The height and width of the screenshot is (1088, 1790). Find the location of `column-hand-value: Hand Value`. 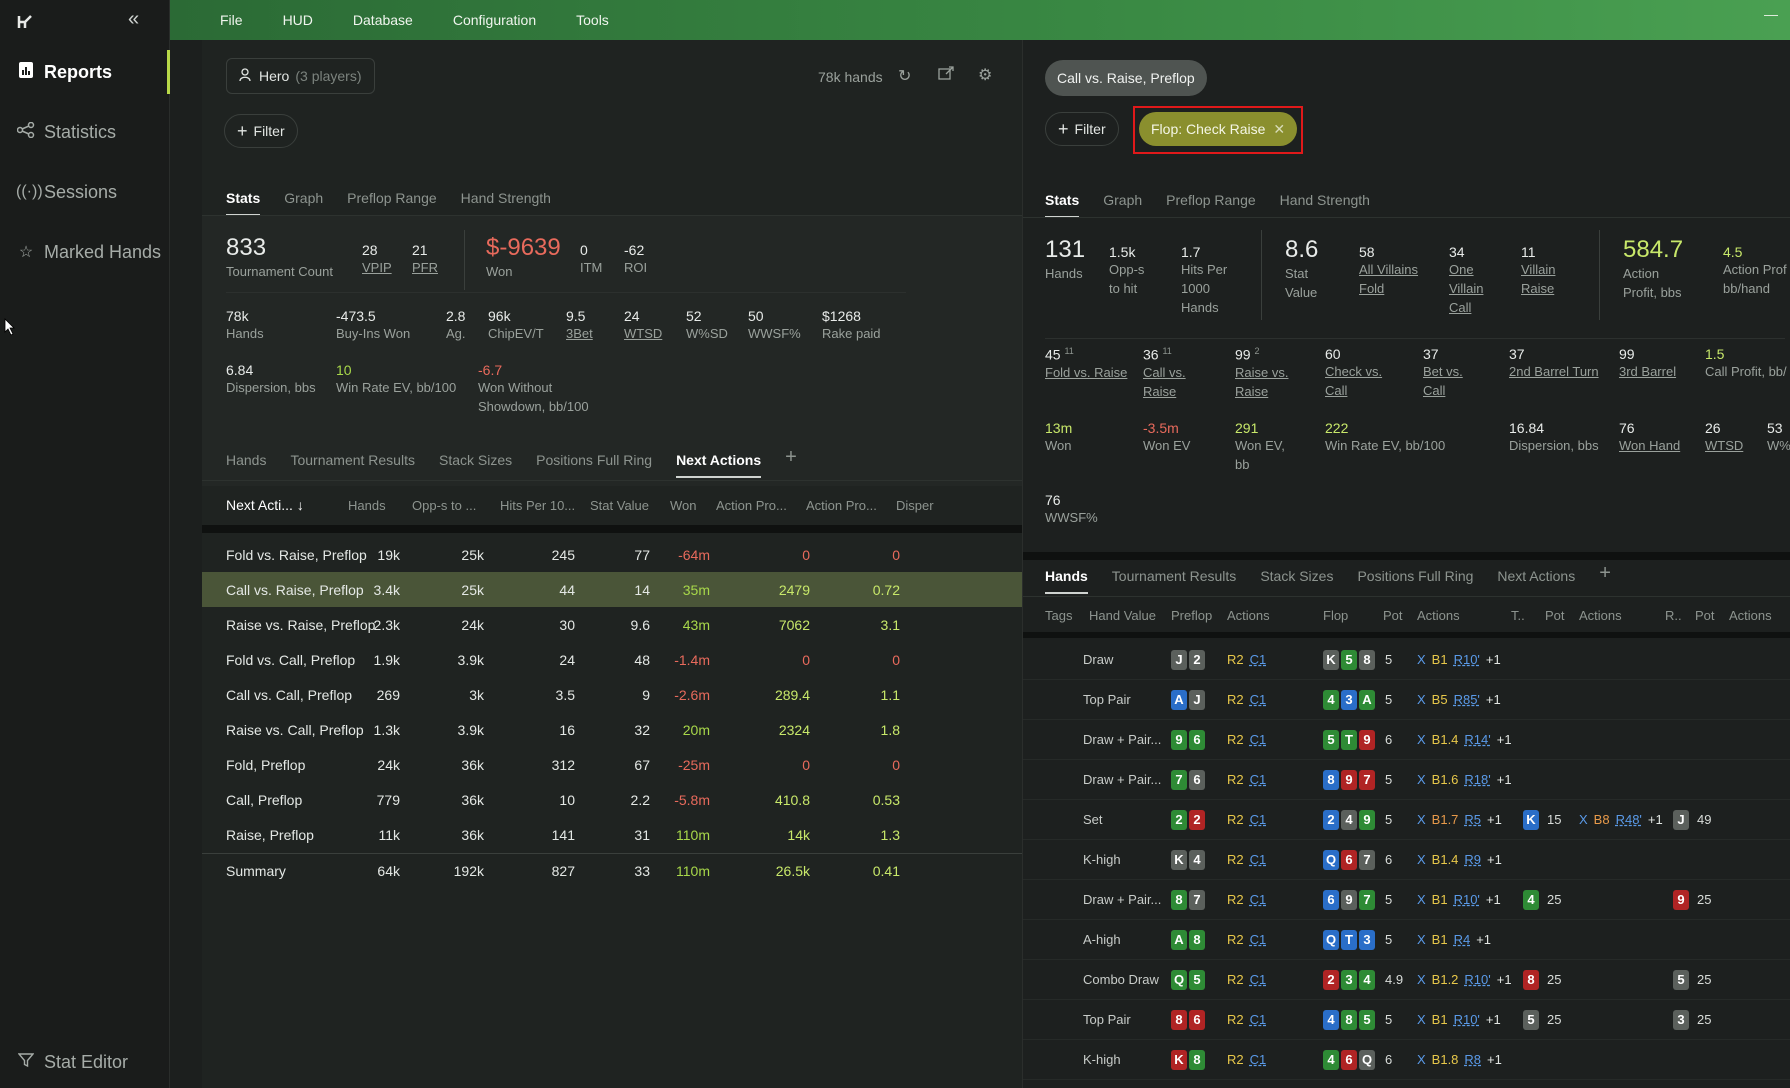

column-hand-value: Hand Value is located at coordinates (1122, 615).